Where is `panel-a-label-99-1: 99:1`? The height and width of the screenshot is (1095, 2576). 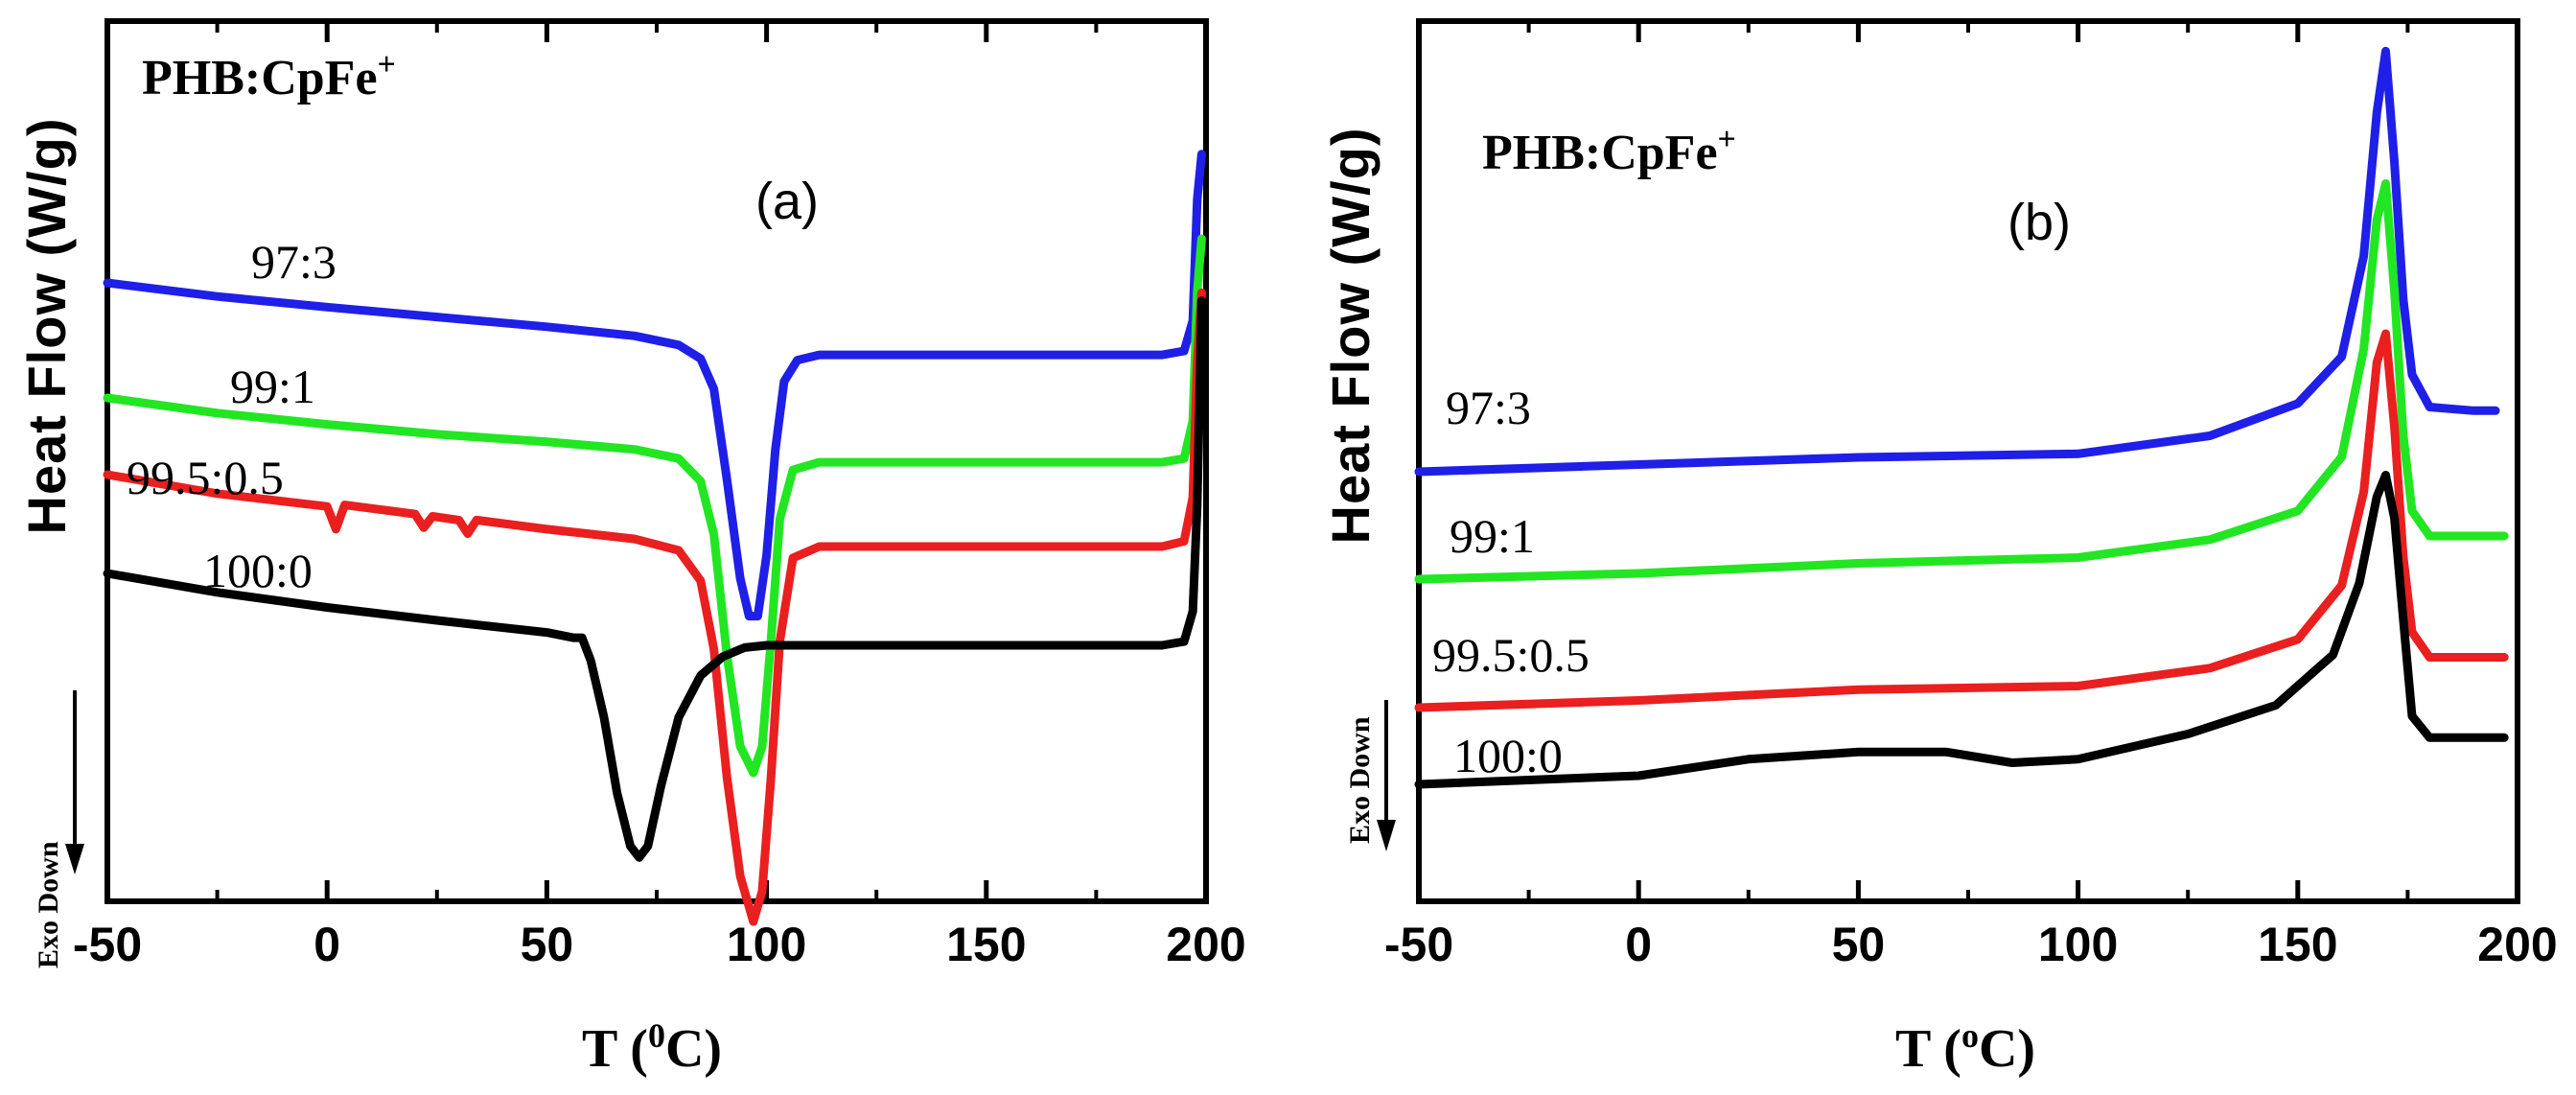 panel-a-label-99-1: 99:1 is located at coordinates (272, 386).